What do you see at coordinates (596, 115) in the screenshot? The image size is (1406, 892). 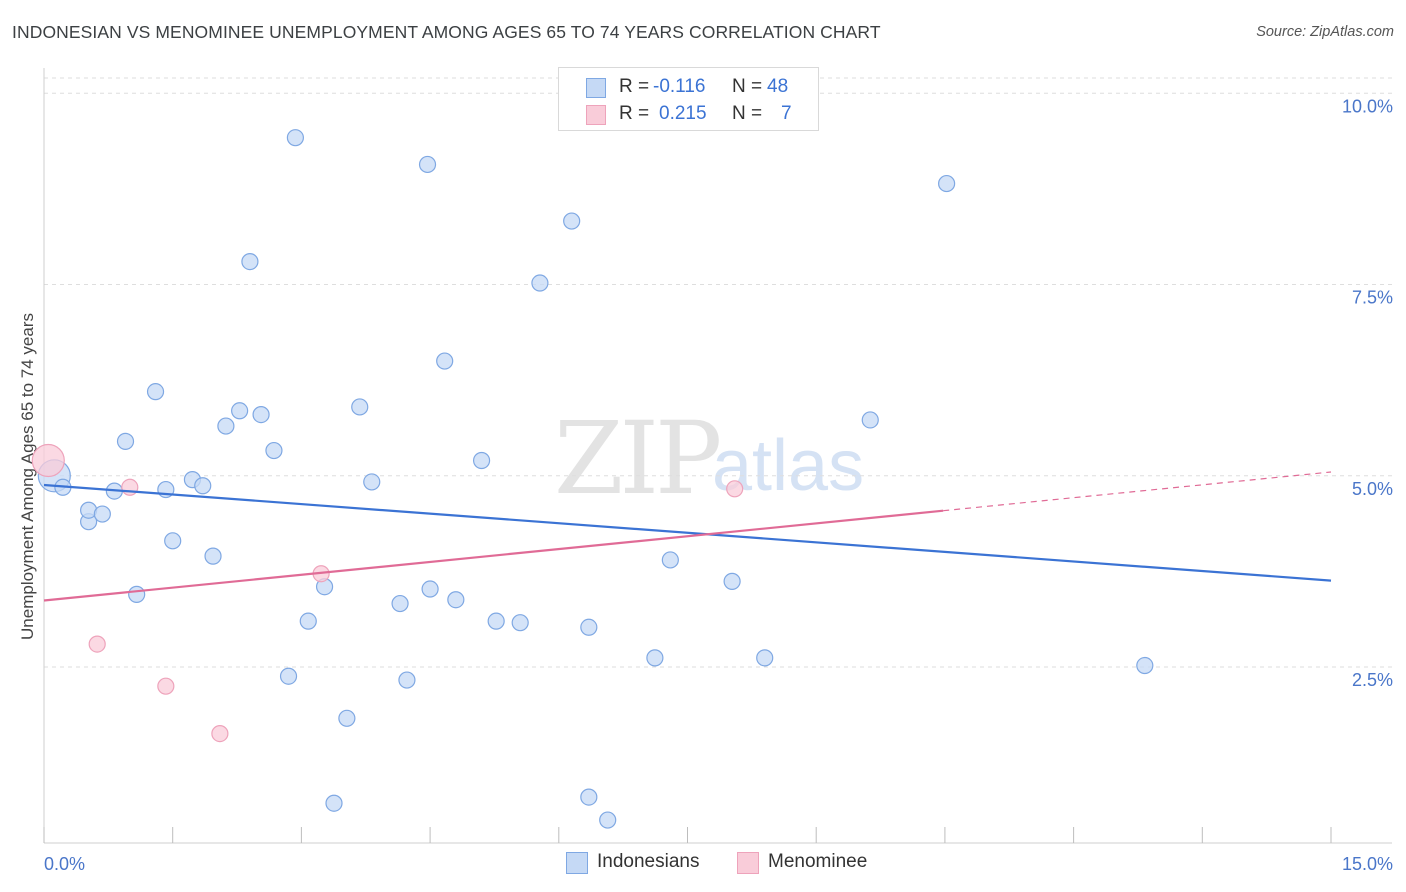 I see `legend-swatch-pink` at bounding box center [596, 115].